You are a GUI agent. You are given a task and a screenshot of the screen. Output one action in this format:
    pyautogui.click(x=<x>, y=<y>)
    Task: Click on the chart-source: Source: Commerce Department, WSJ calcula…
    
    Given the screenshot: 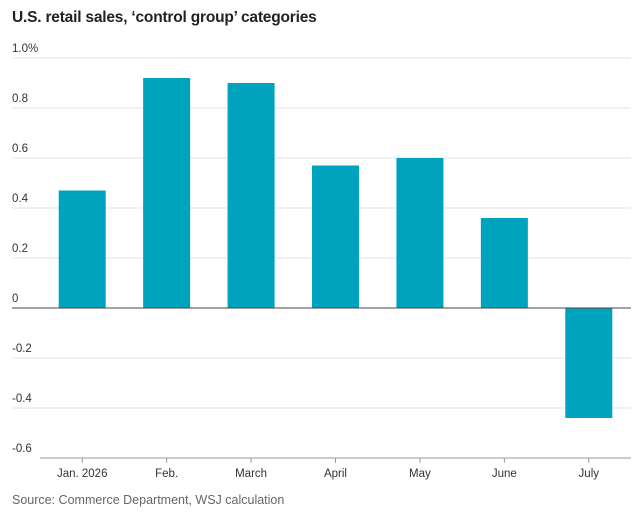 What is the action you would take?
    pyautogui.click(x=148, y=500)
    